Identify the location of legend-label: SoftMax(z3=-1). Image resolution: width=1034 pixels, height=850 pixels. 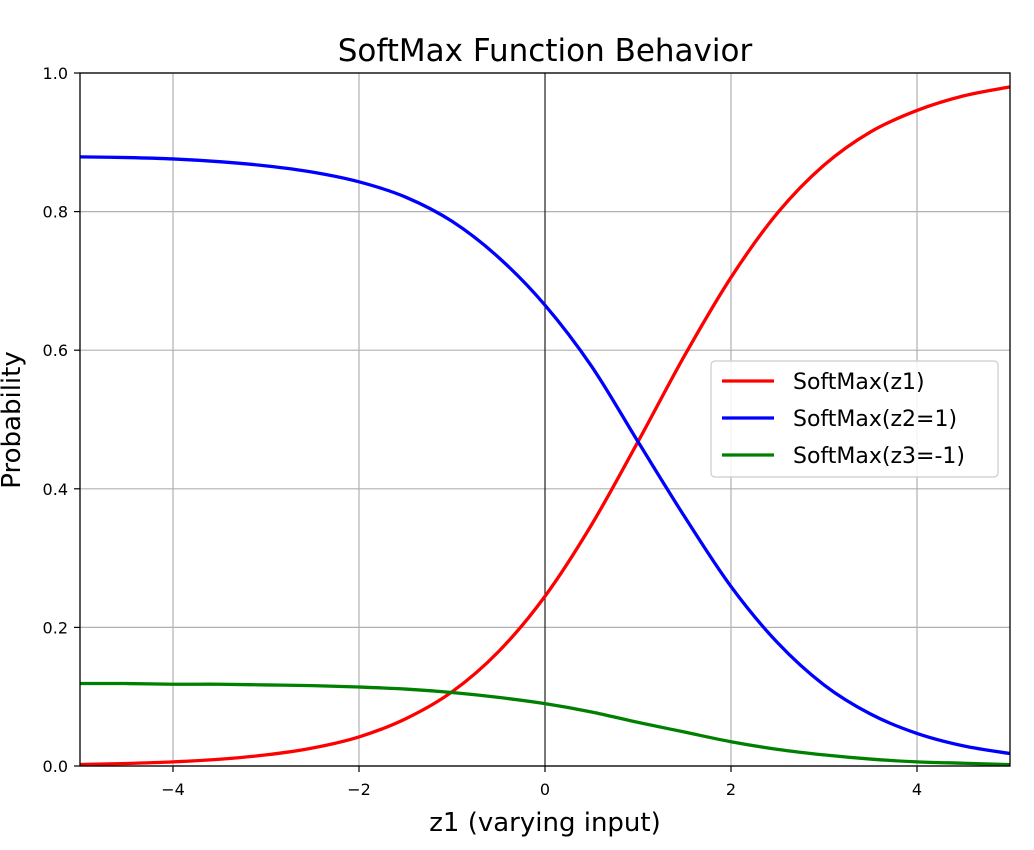
(879, 456).